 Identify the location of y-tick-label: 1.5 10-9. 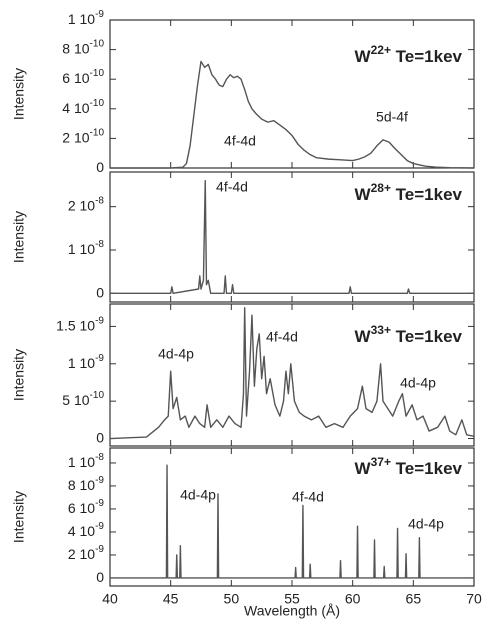
(80, 324).